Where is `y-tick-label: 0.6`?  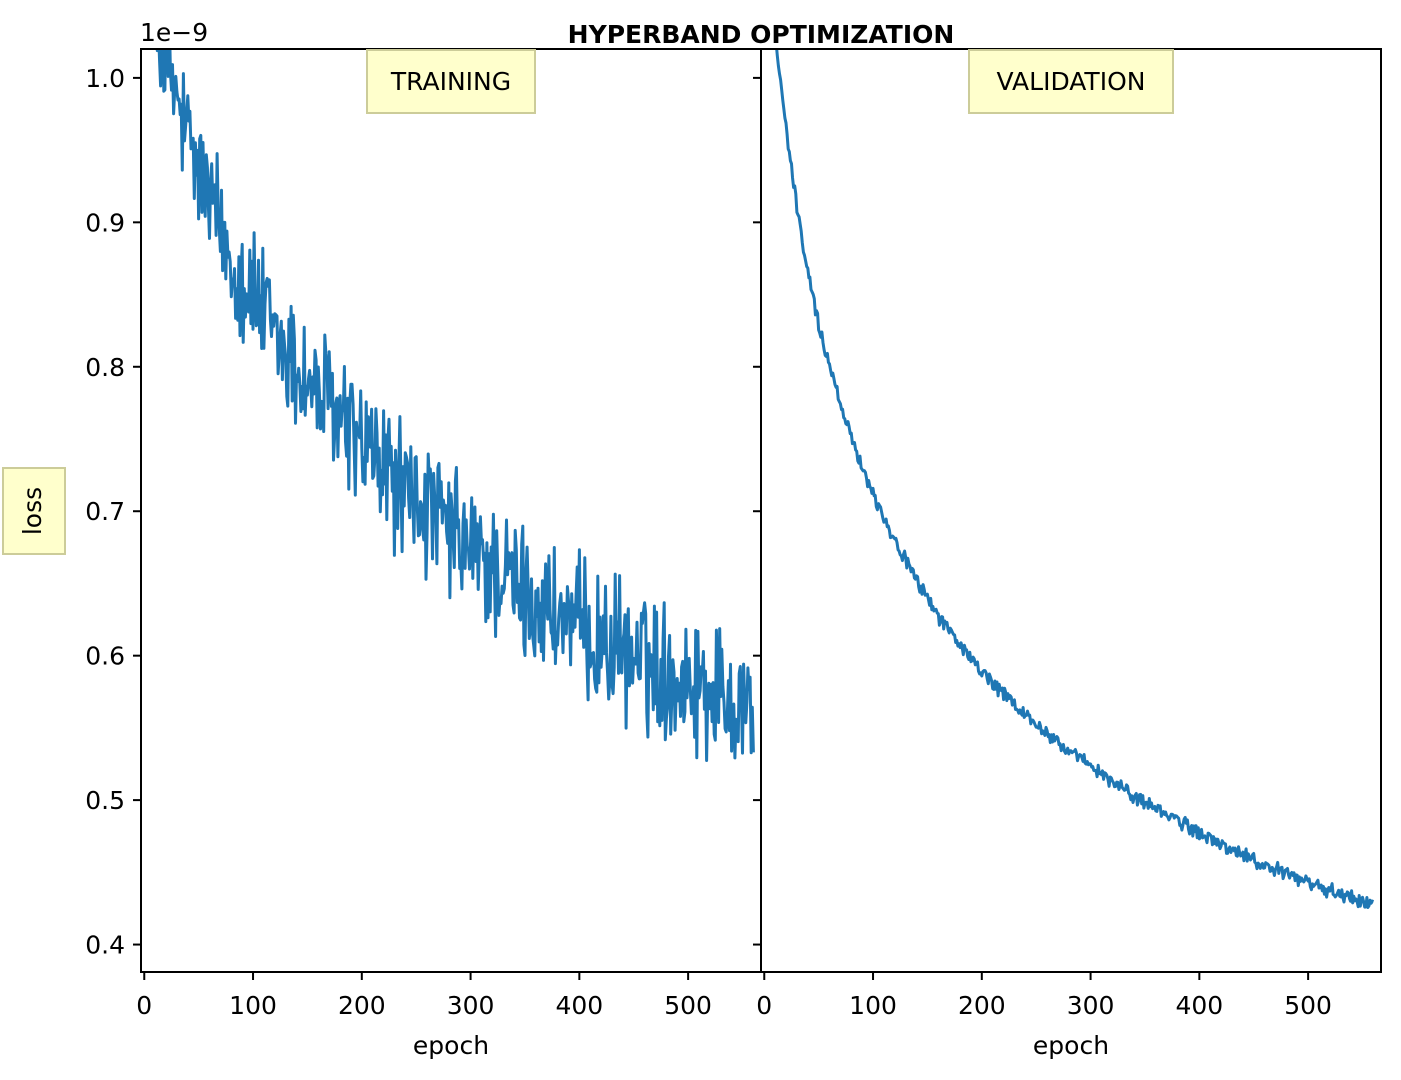 y-tick-label: 0.6 is located at coordinates (105, 656).